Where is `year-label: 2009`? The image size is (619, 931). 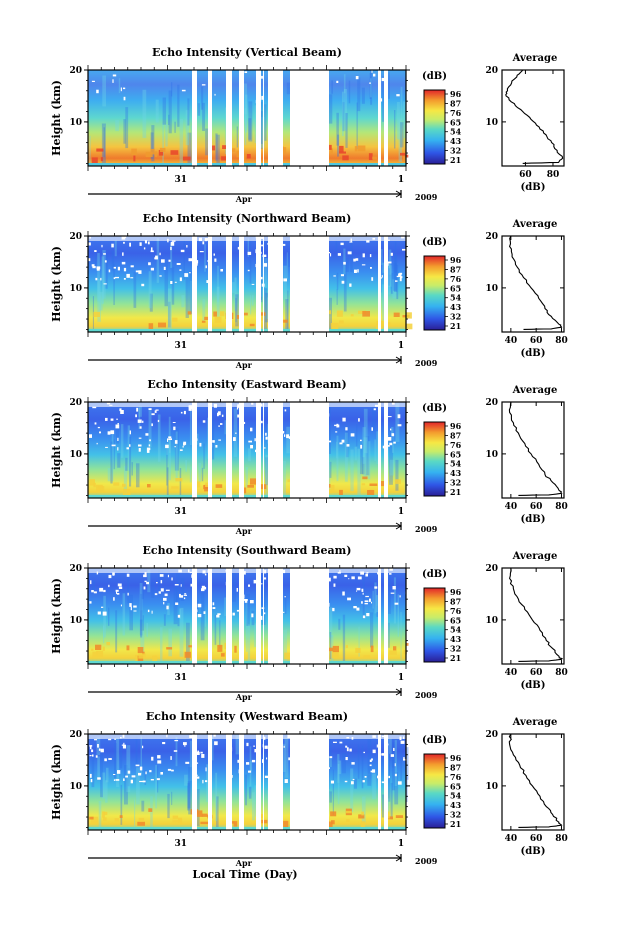
year-label: 2009 is located at coordinates (426, 363).